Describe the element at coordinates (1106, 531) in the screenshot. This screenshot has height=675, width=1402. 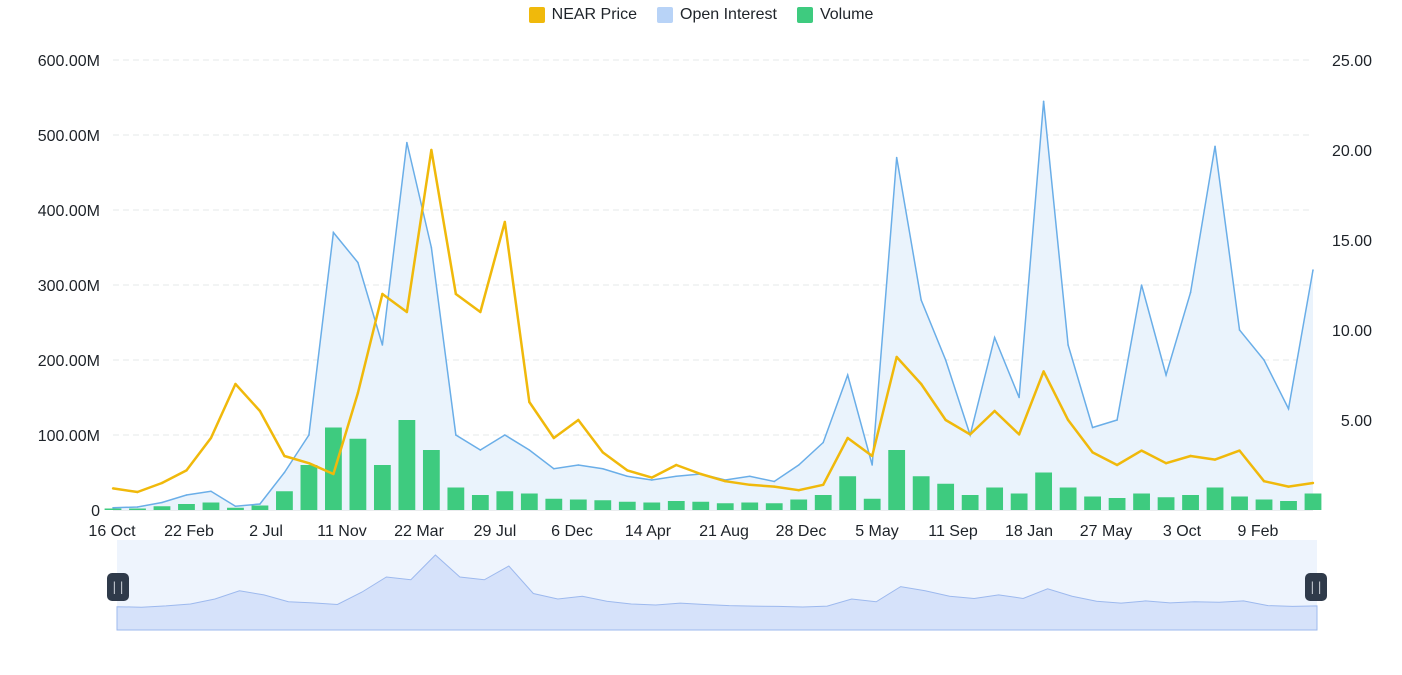
I see `x-tick-label: 27 May` at that location.